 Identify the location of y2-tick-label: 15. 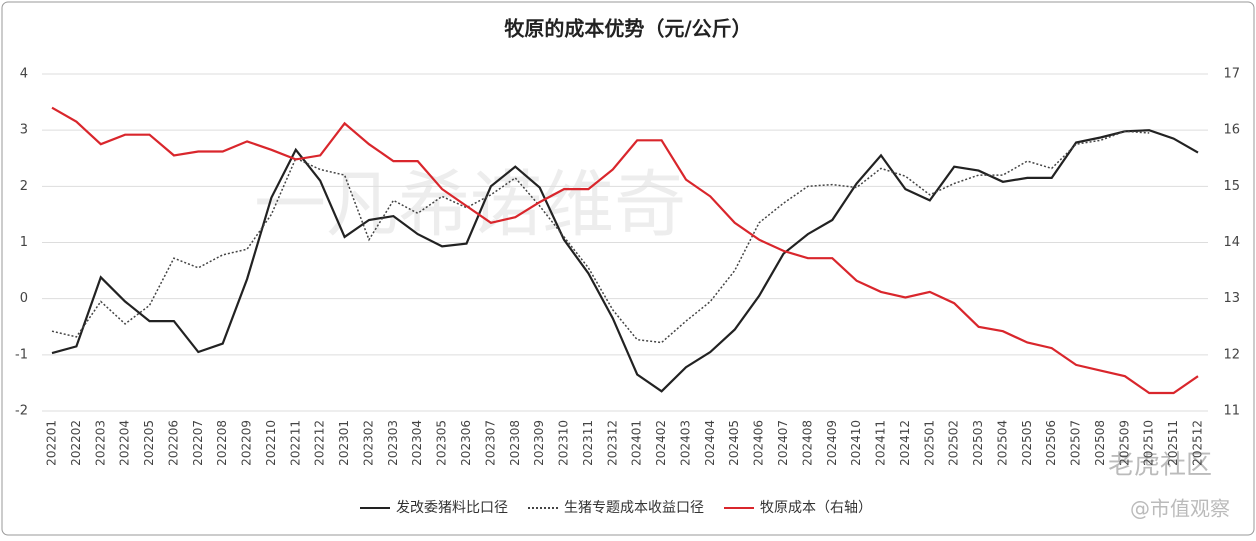
(1231, 186).